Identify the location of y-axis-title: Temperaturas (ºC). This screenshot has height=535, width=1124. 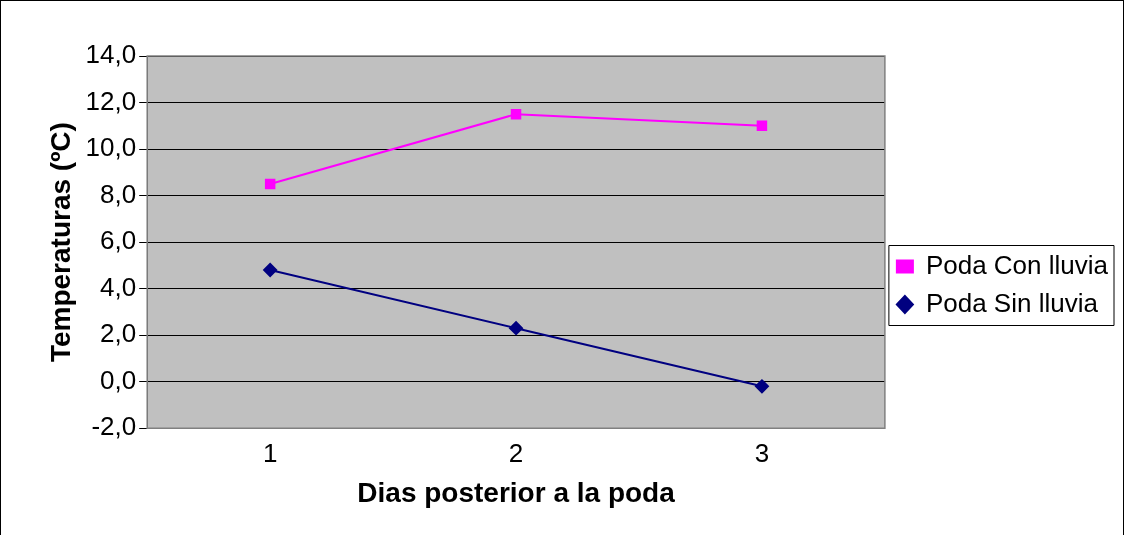
(60, 242).